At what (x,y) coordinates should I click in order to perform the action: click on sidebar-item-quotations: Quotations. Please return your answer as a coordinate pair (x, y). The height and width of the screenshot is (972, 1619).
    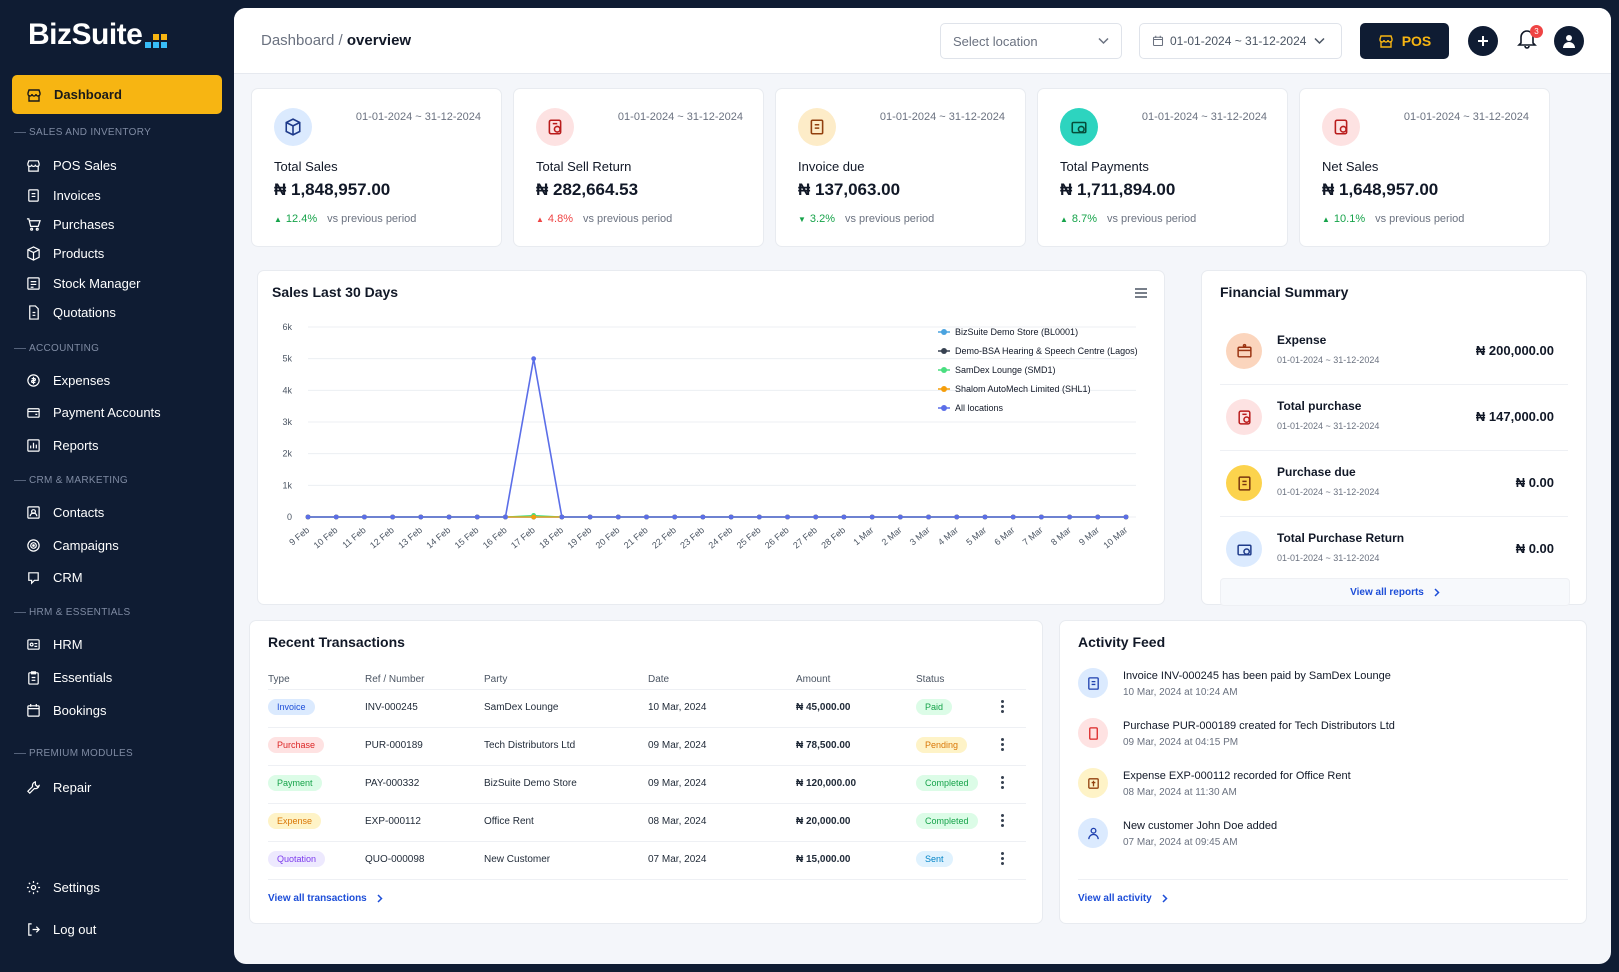
    Looking at the image, I should click on (71, 312).